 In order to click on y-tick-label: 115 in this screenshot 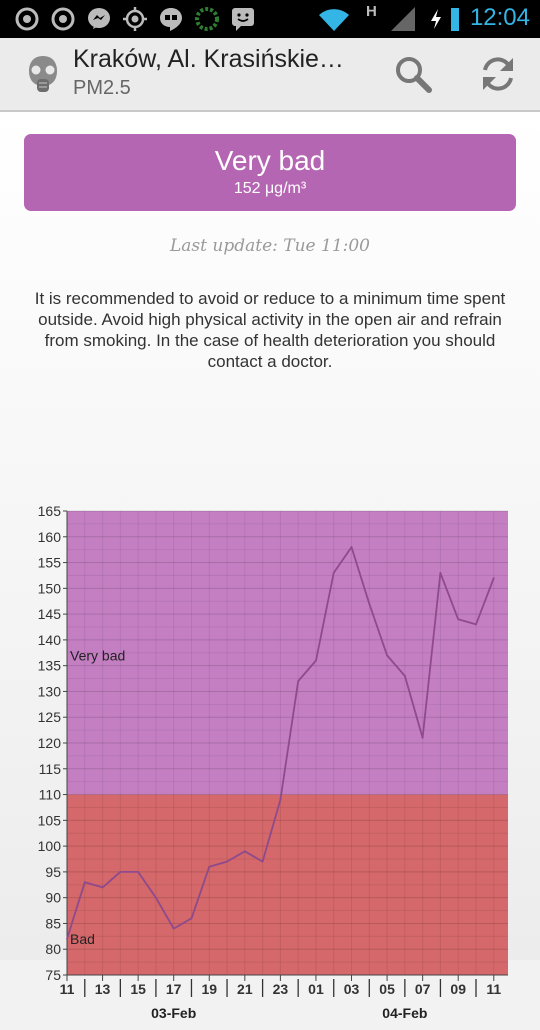, I will do `click(50, 769)`.